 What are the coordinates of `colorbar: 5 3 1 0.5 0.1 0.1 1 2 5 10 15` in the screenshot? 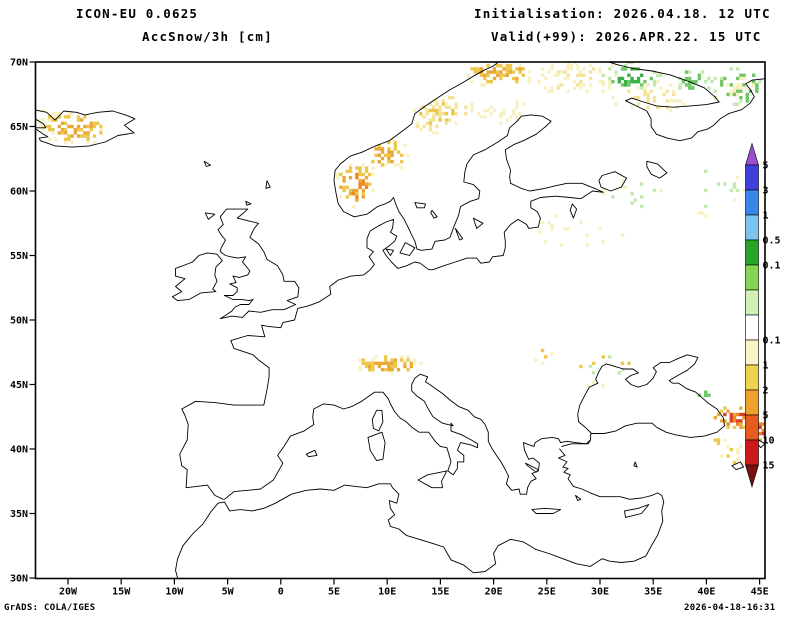 It's located at (763, 315).